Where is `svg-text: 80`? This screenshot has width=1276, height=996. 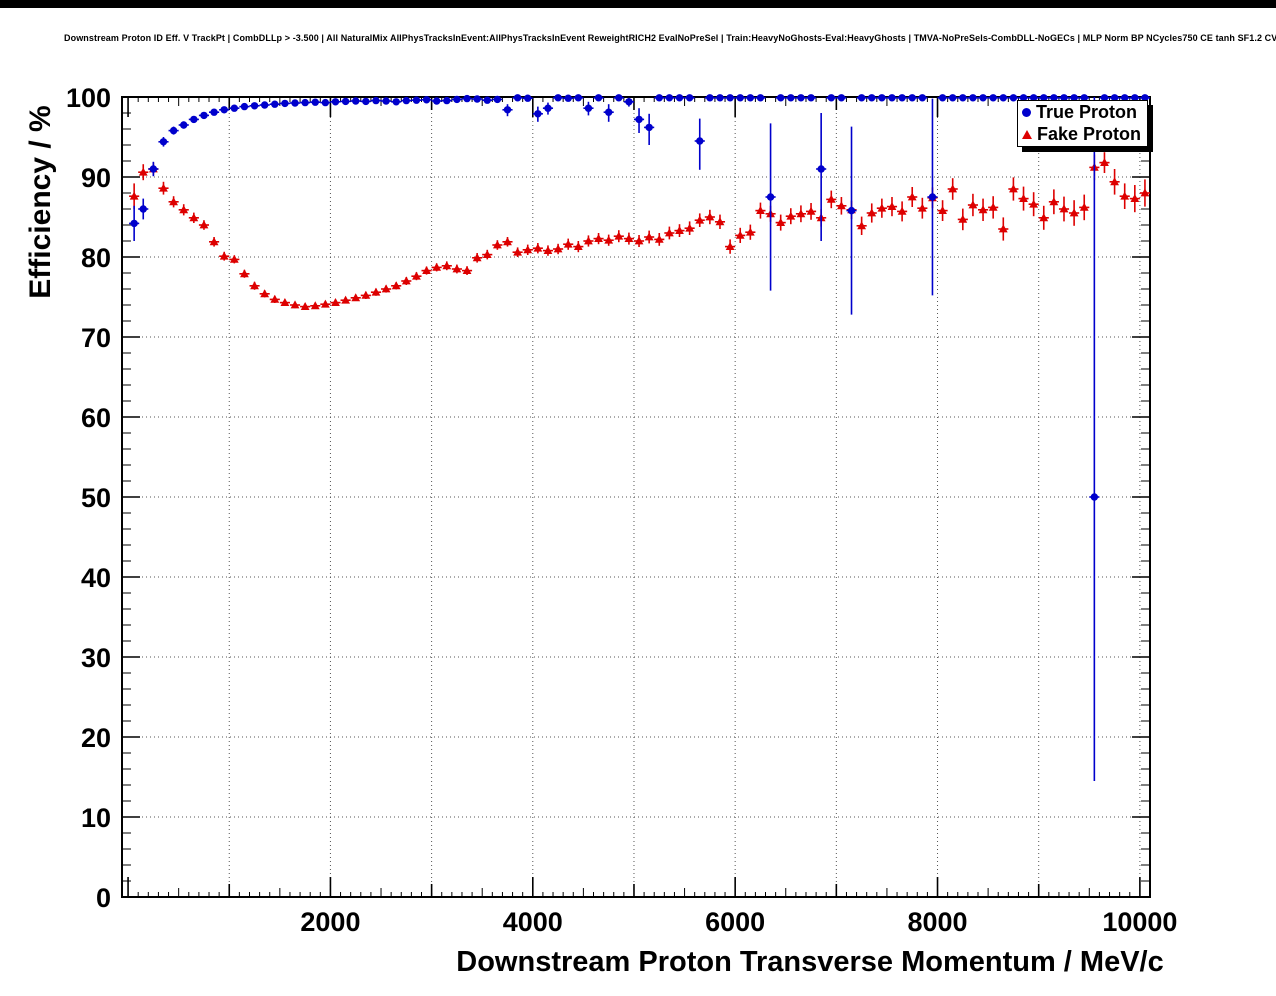 svg-text: 80 is located at coordinates (96, 258).